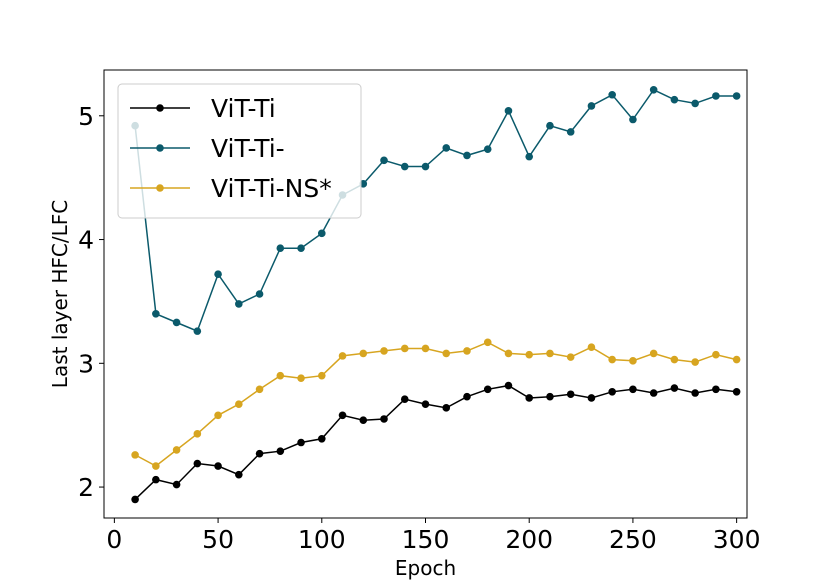 This screenshot has width=830, height=581. What do you see at coordinates (737, 539) in the screenshot?
I see `x-tick-label-6: 300` at bounding box center [737, 539].